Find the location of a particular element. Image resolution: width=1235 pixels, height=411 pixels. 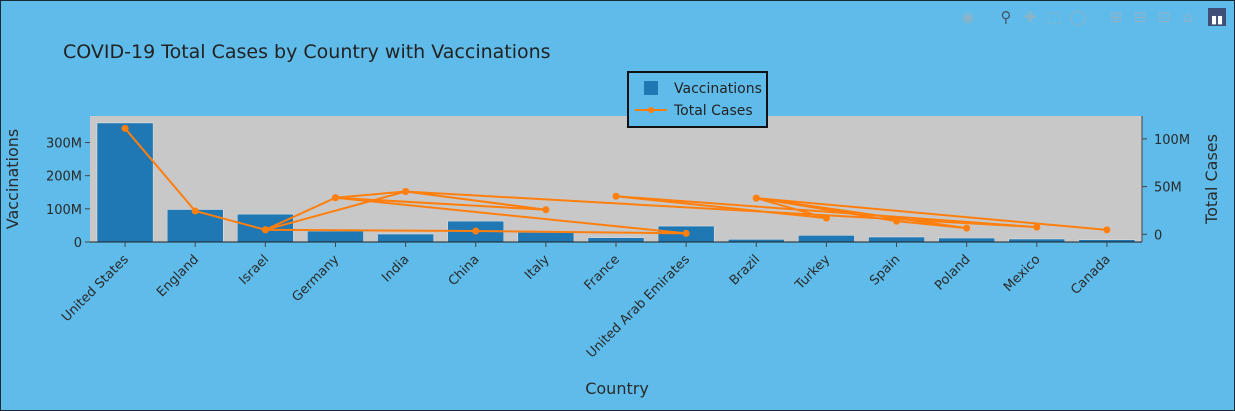

y-axis-ticks: 0 100M 200M 300M is located at coordinates (68, 194).